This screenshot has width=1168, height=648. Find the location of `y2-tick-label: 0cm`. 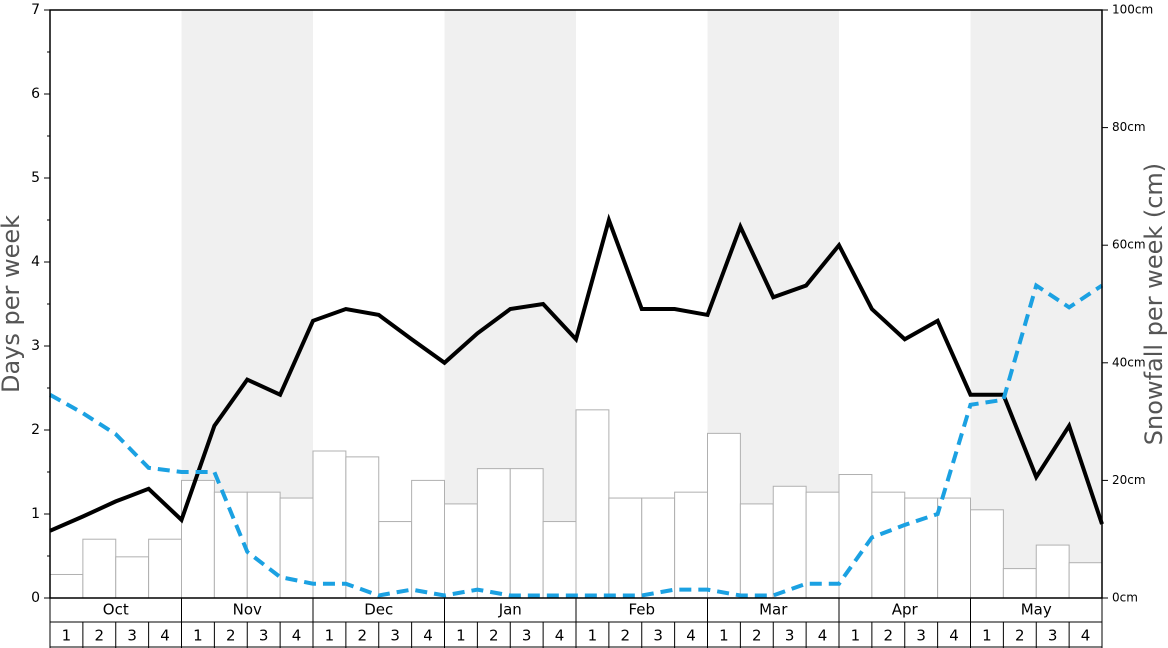

y2-tick-label: 0cm is located at coordinates (1125, 598).